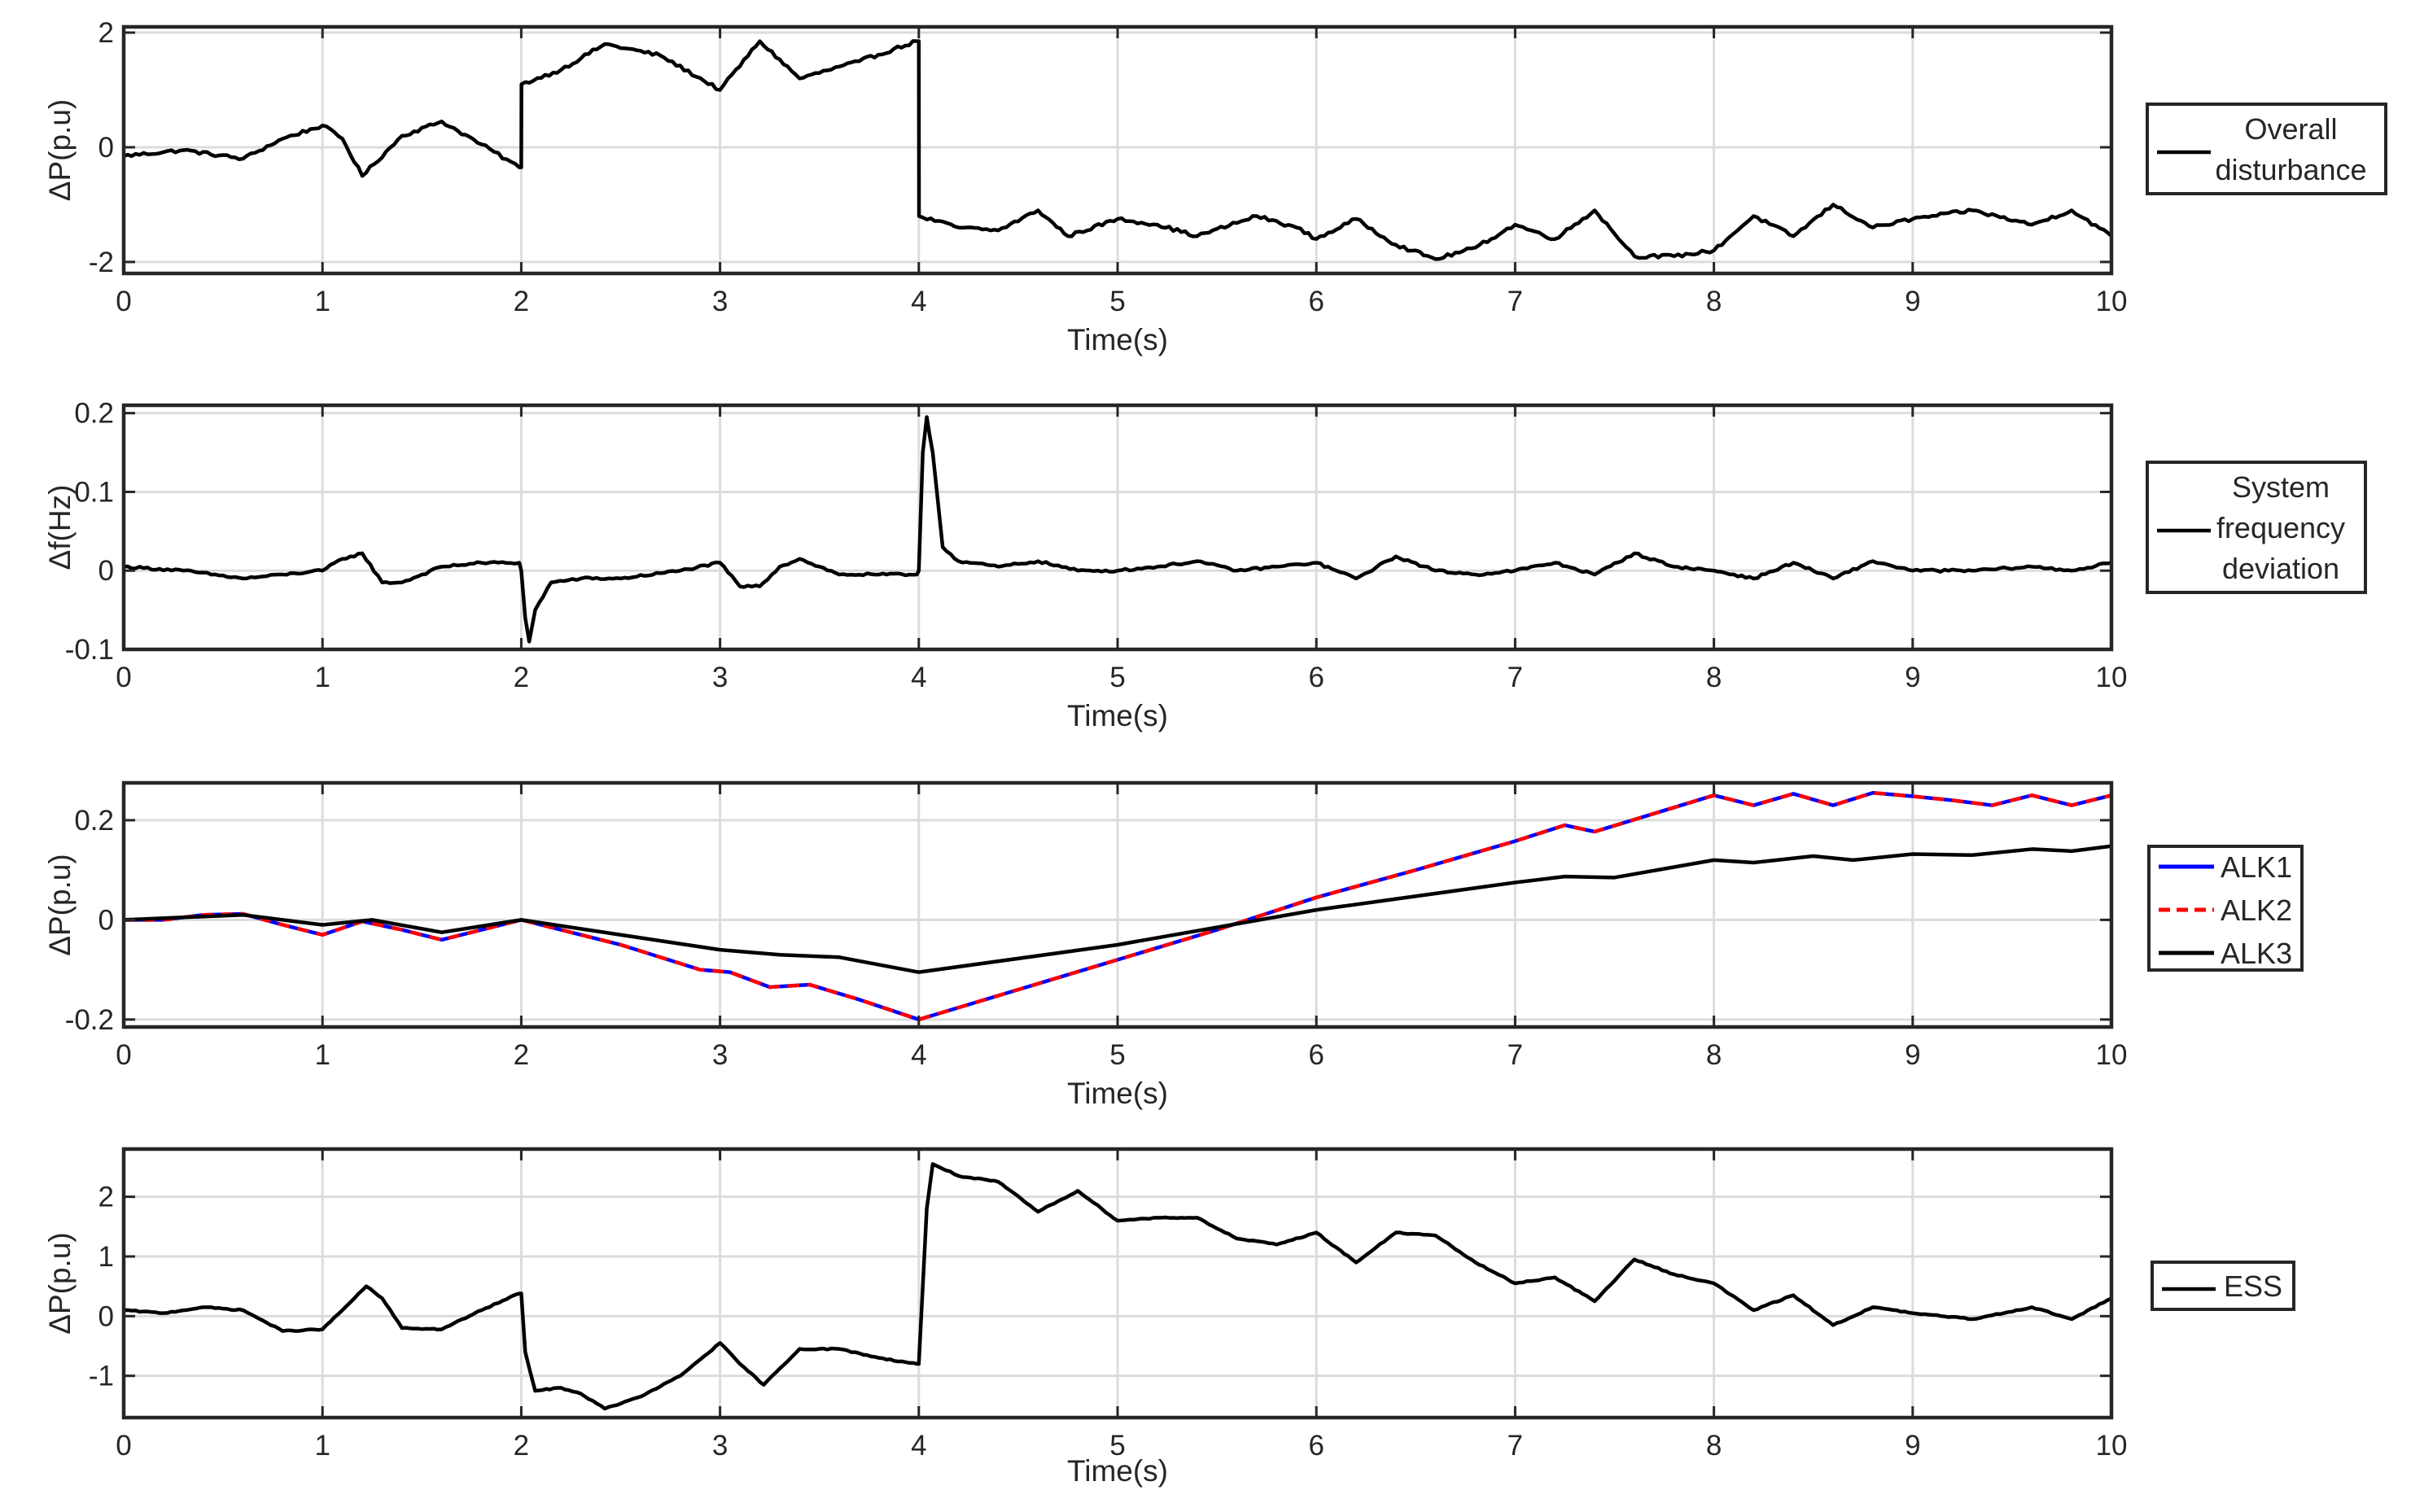  I want to click on legend-label: deviation, so click(2280, 568).